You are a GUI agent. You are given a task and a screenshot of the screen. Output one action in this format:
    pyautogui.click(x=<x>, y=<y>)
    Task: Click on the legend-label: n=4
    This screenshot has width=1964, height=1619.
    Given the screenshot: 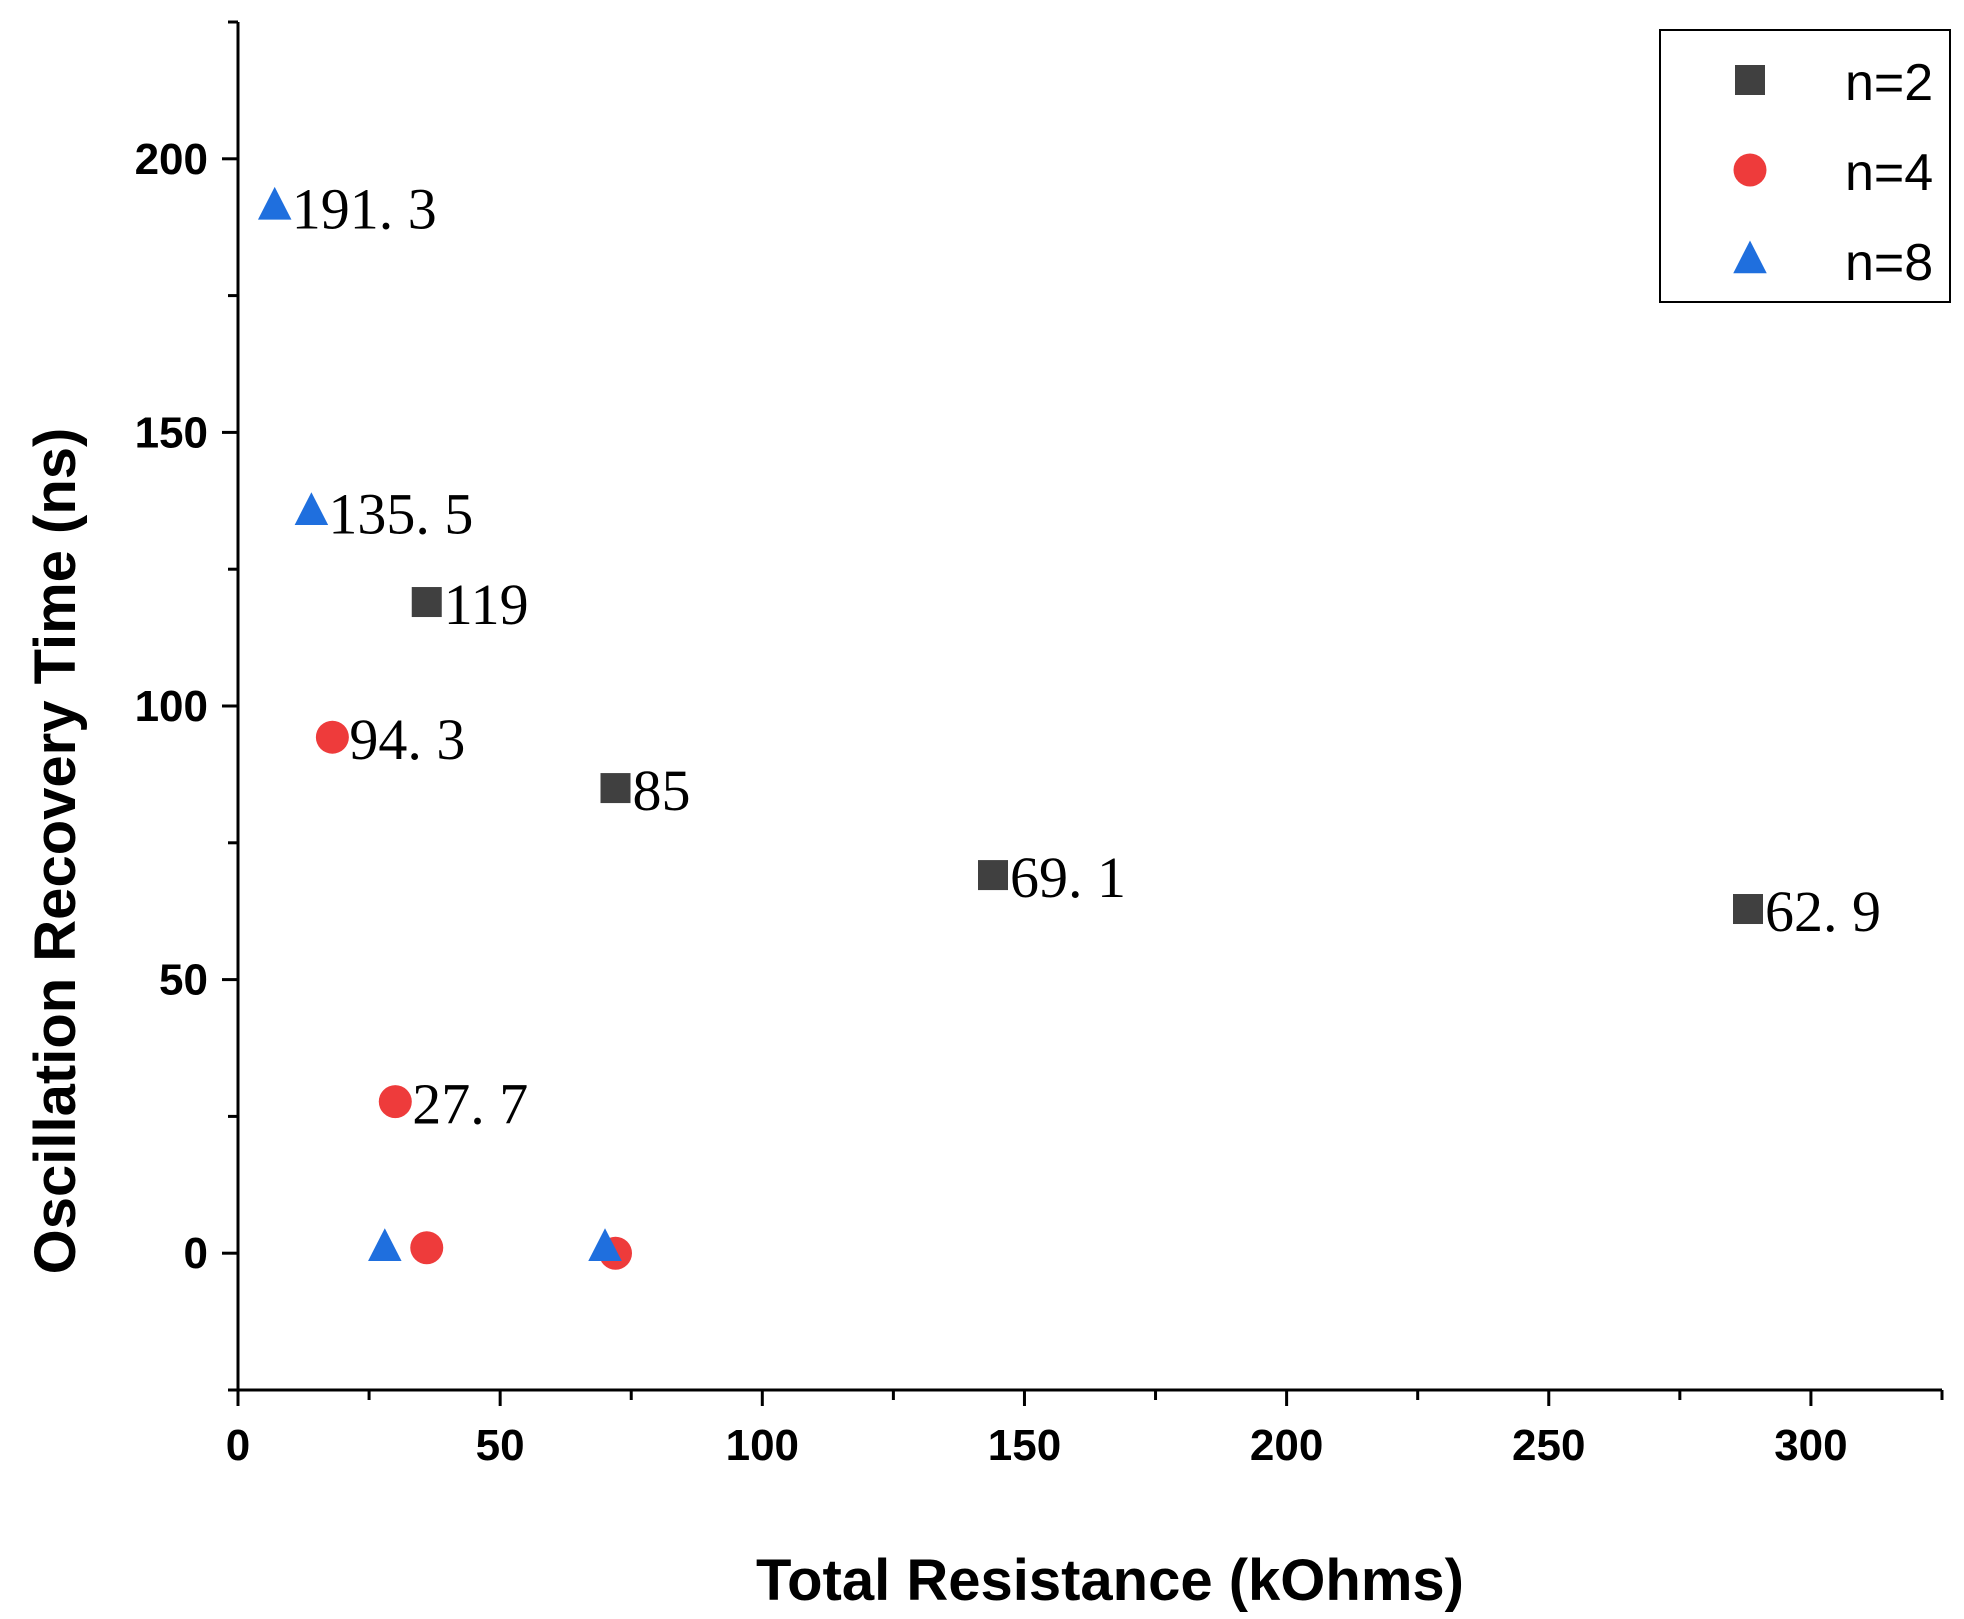 What is the action you would take?
    pyautogui.click(x=1889, y=173)
    